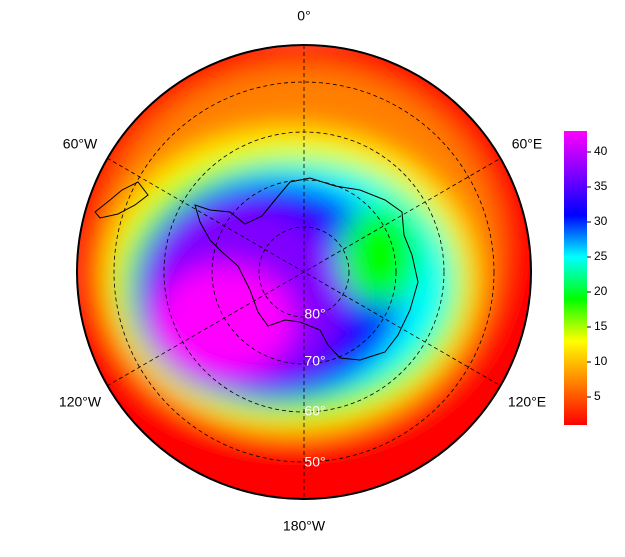 The height and width of the screenshot is (557, 625). What do you see at coordinates (306, 269) in the screenshot?
I see `antarctica-coastline` at bounding box center [306, 269].